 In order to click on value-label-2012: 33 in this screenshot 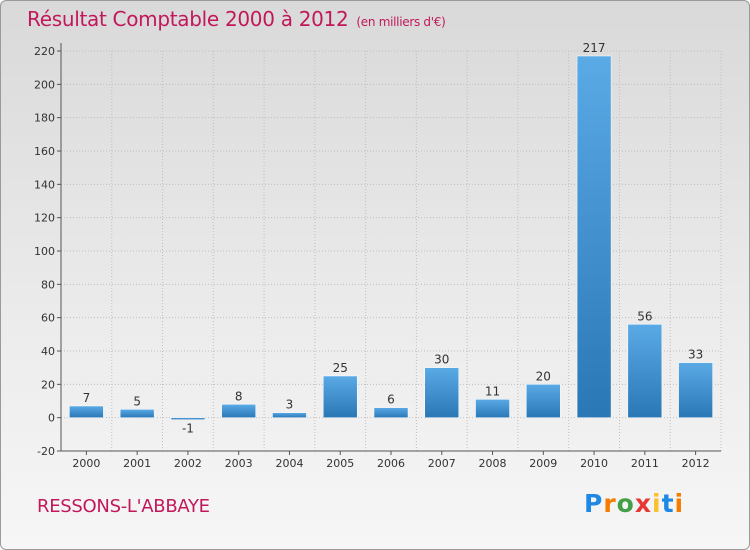, I will do `click(695, 355)`.